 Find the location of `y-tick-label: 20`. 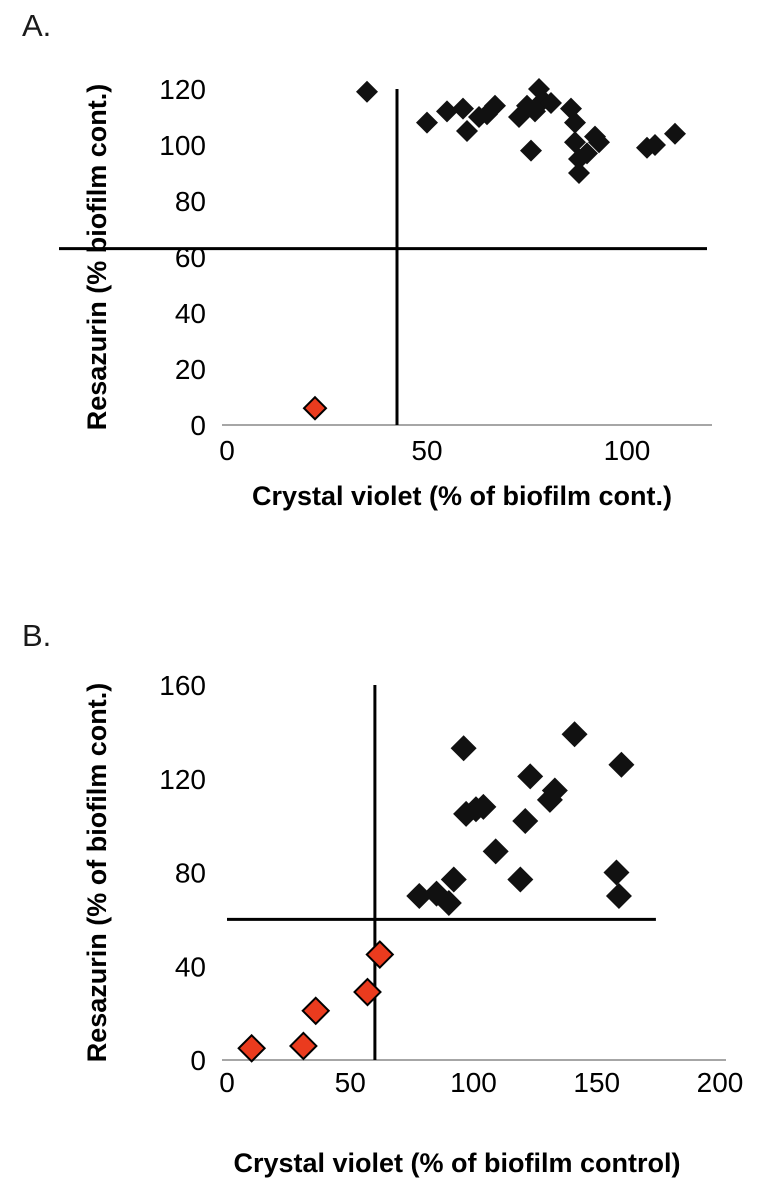

y-tick-label: 20 is located at coordinates (190, 369).